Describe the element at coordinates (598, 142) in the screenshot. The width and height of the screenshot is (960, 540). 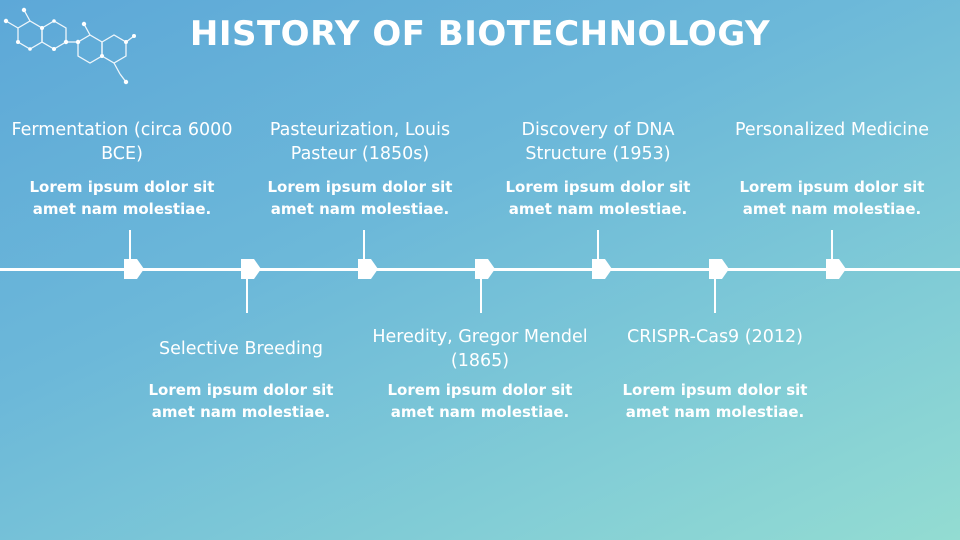
I see `event-heading: Discovery of DNA Structure (1953)` at that location.